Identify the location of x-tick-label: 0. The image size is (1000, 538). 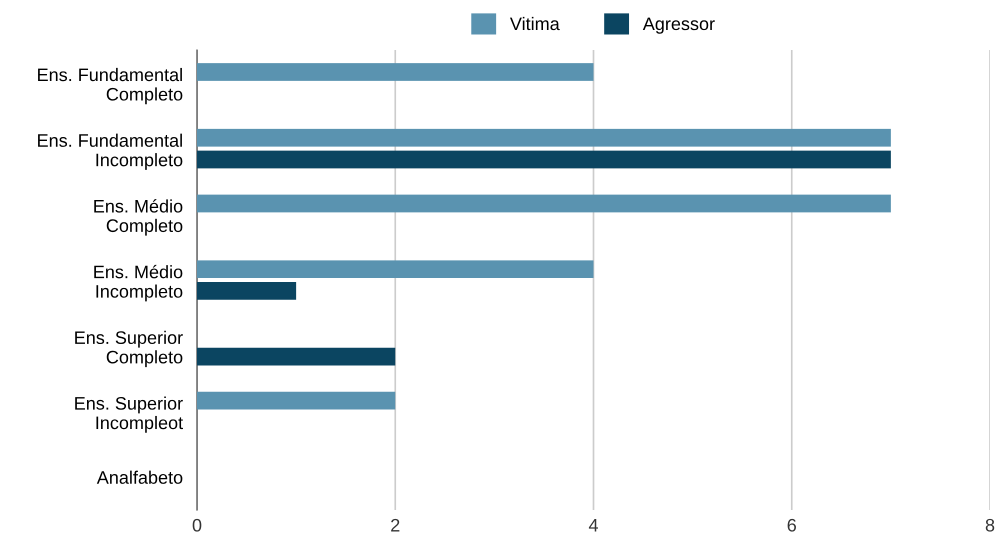
(197, 525).